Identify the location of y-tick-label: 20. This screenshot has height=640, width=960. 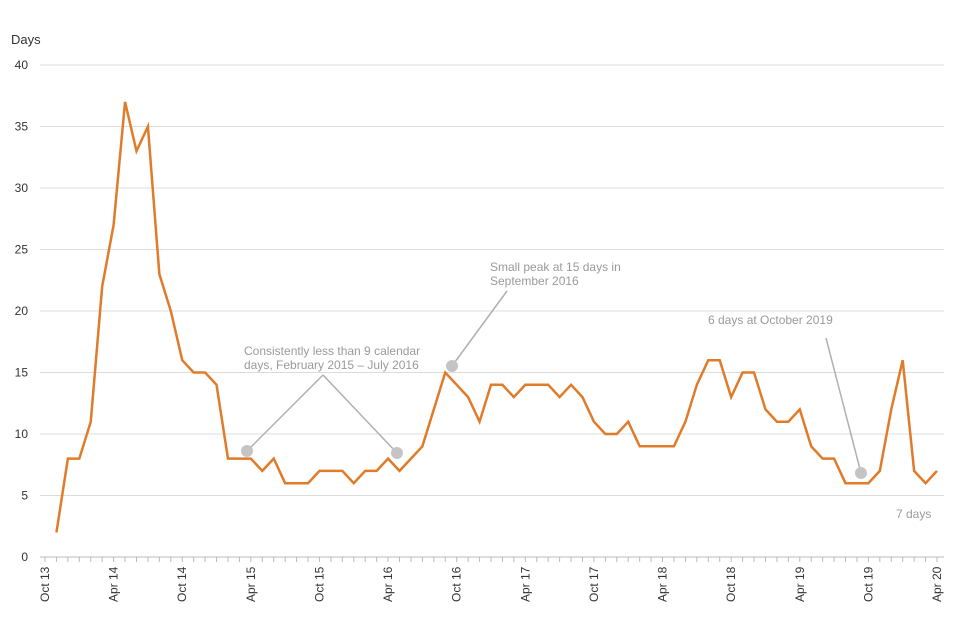
(22, 311).